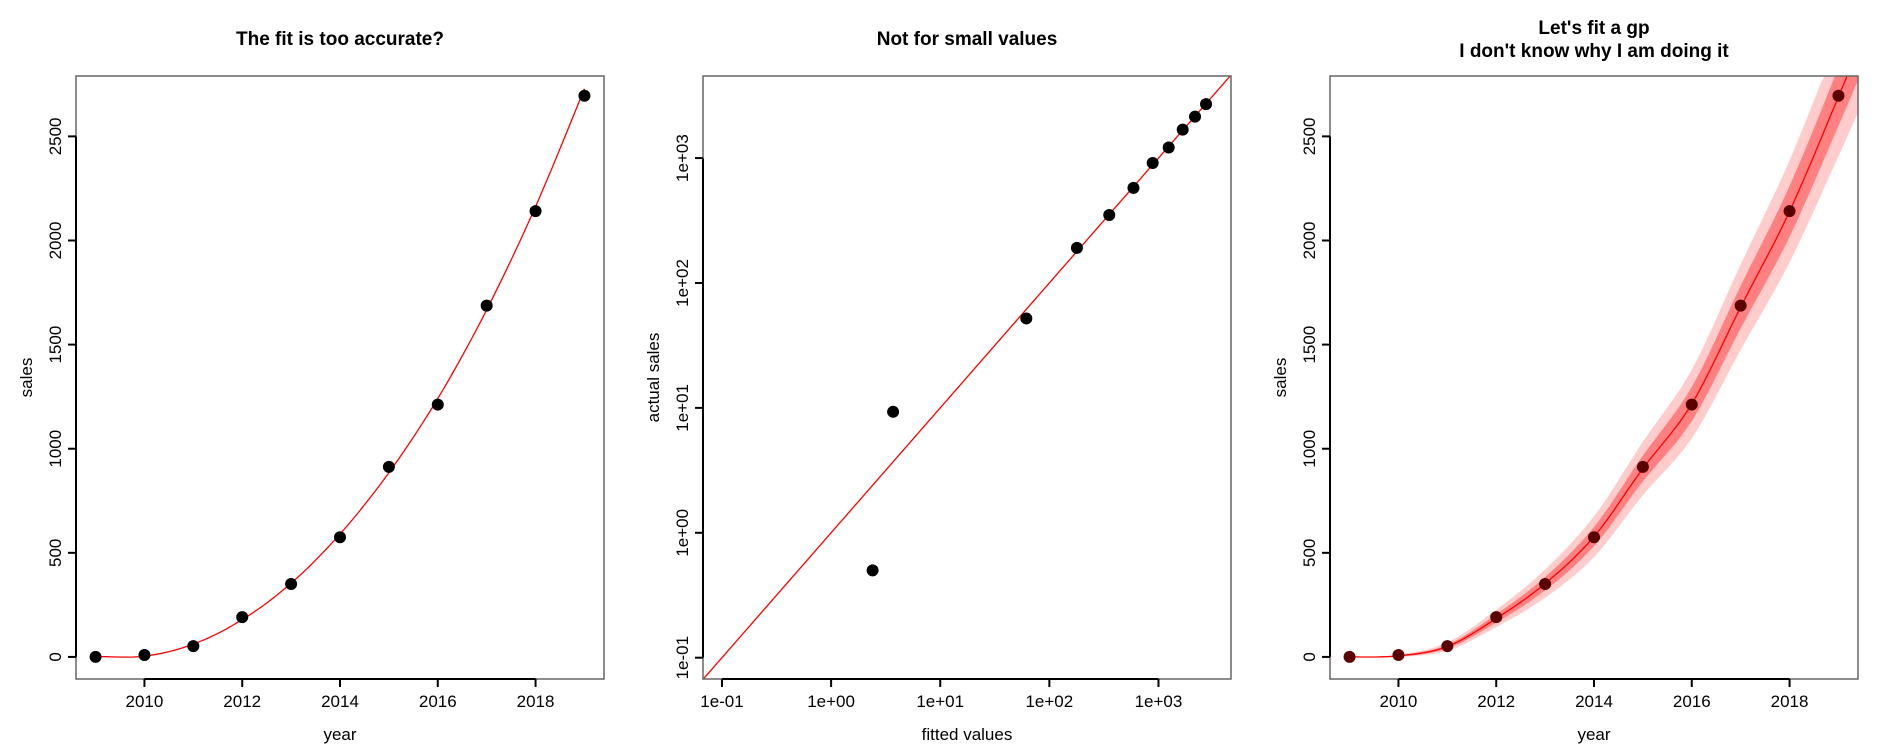 This screenshot has width=1880, height=756. What do you see at coordinates (721, 701) in the screenshot?
I see `x-tick-label: 1e-01` at bounding box center [721, 701].